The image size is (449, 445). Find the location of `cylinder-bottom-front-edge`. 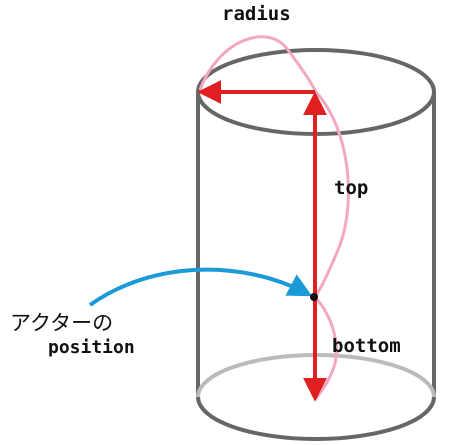

cylinder-bottom-front-edge is located at coordinates (316, 418).